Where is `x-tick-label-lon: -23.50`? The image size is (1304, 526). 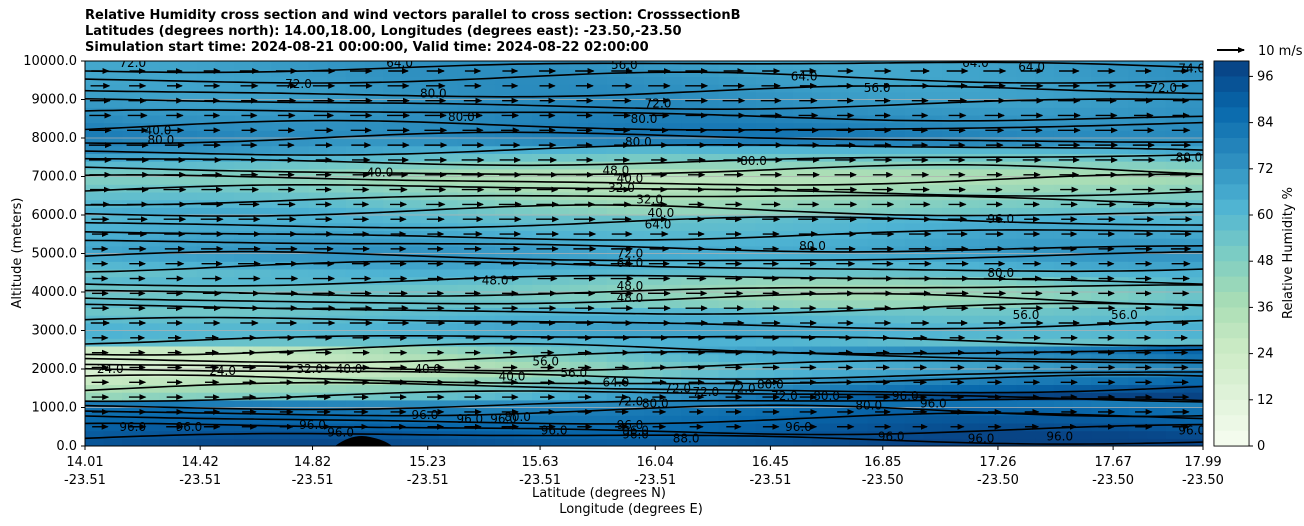
x-tick-label-lon: -23.50 is located at coordinates (883, 480).